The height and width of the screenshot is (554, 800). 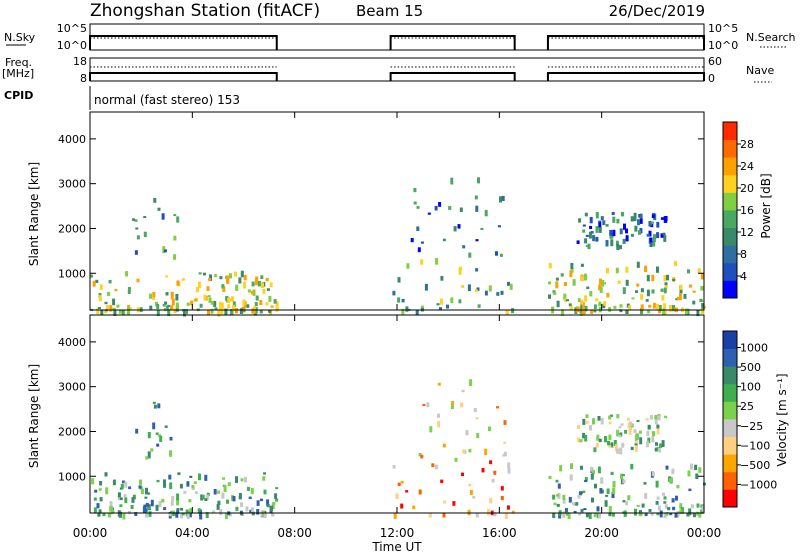 I want to click on xtick-label: 08:00, so click(x=294, y=533).